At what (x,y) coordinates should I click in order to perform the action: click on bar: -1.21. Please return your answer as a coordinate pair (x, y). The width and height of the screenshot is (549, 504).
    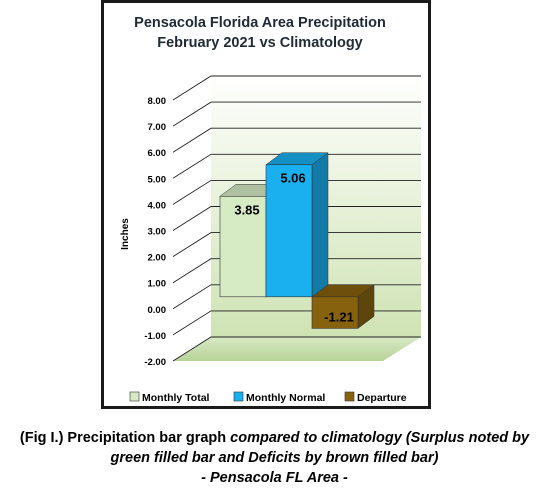
    Looking at the image, I should click on (343, 306).